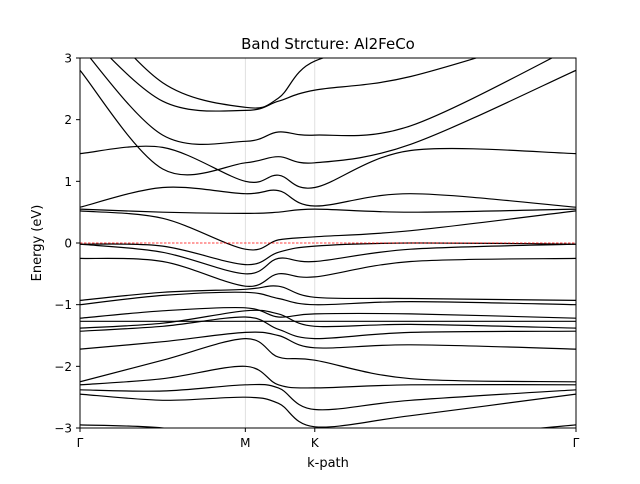  What do you see at coordinates (68, 120) in the screenshot?
I see `y-tick-label: 2` at bounding box center [68, 120].